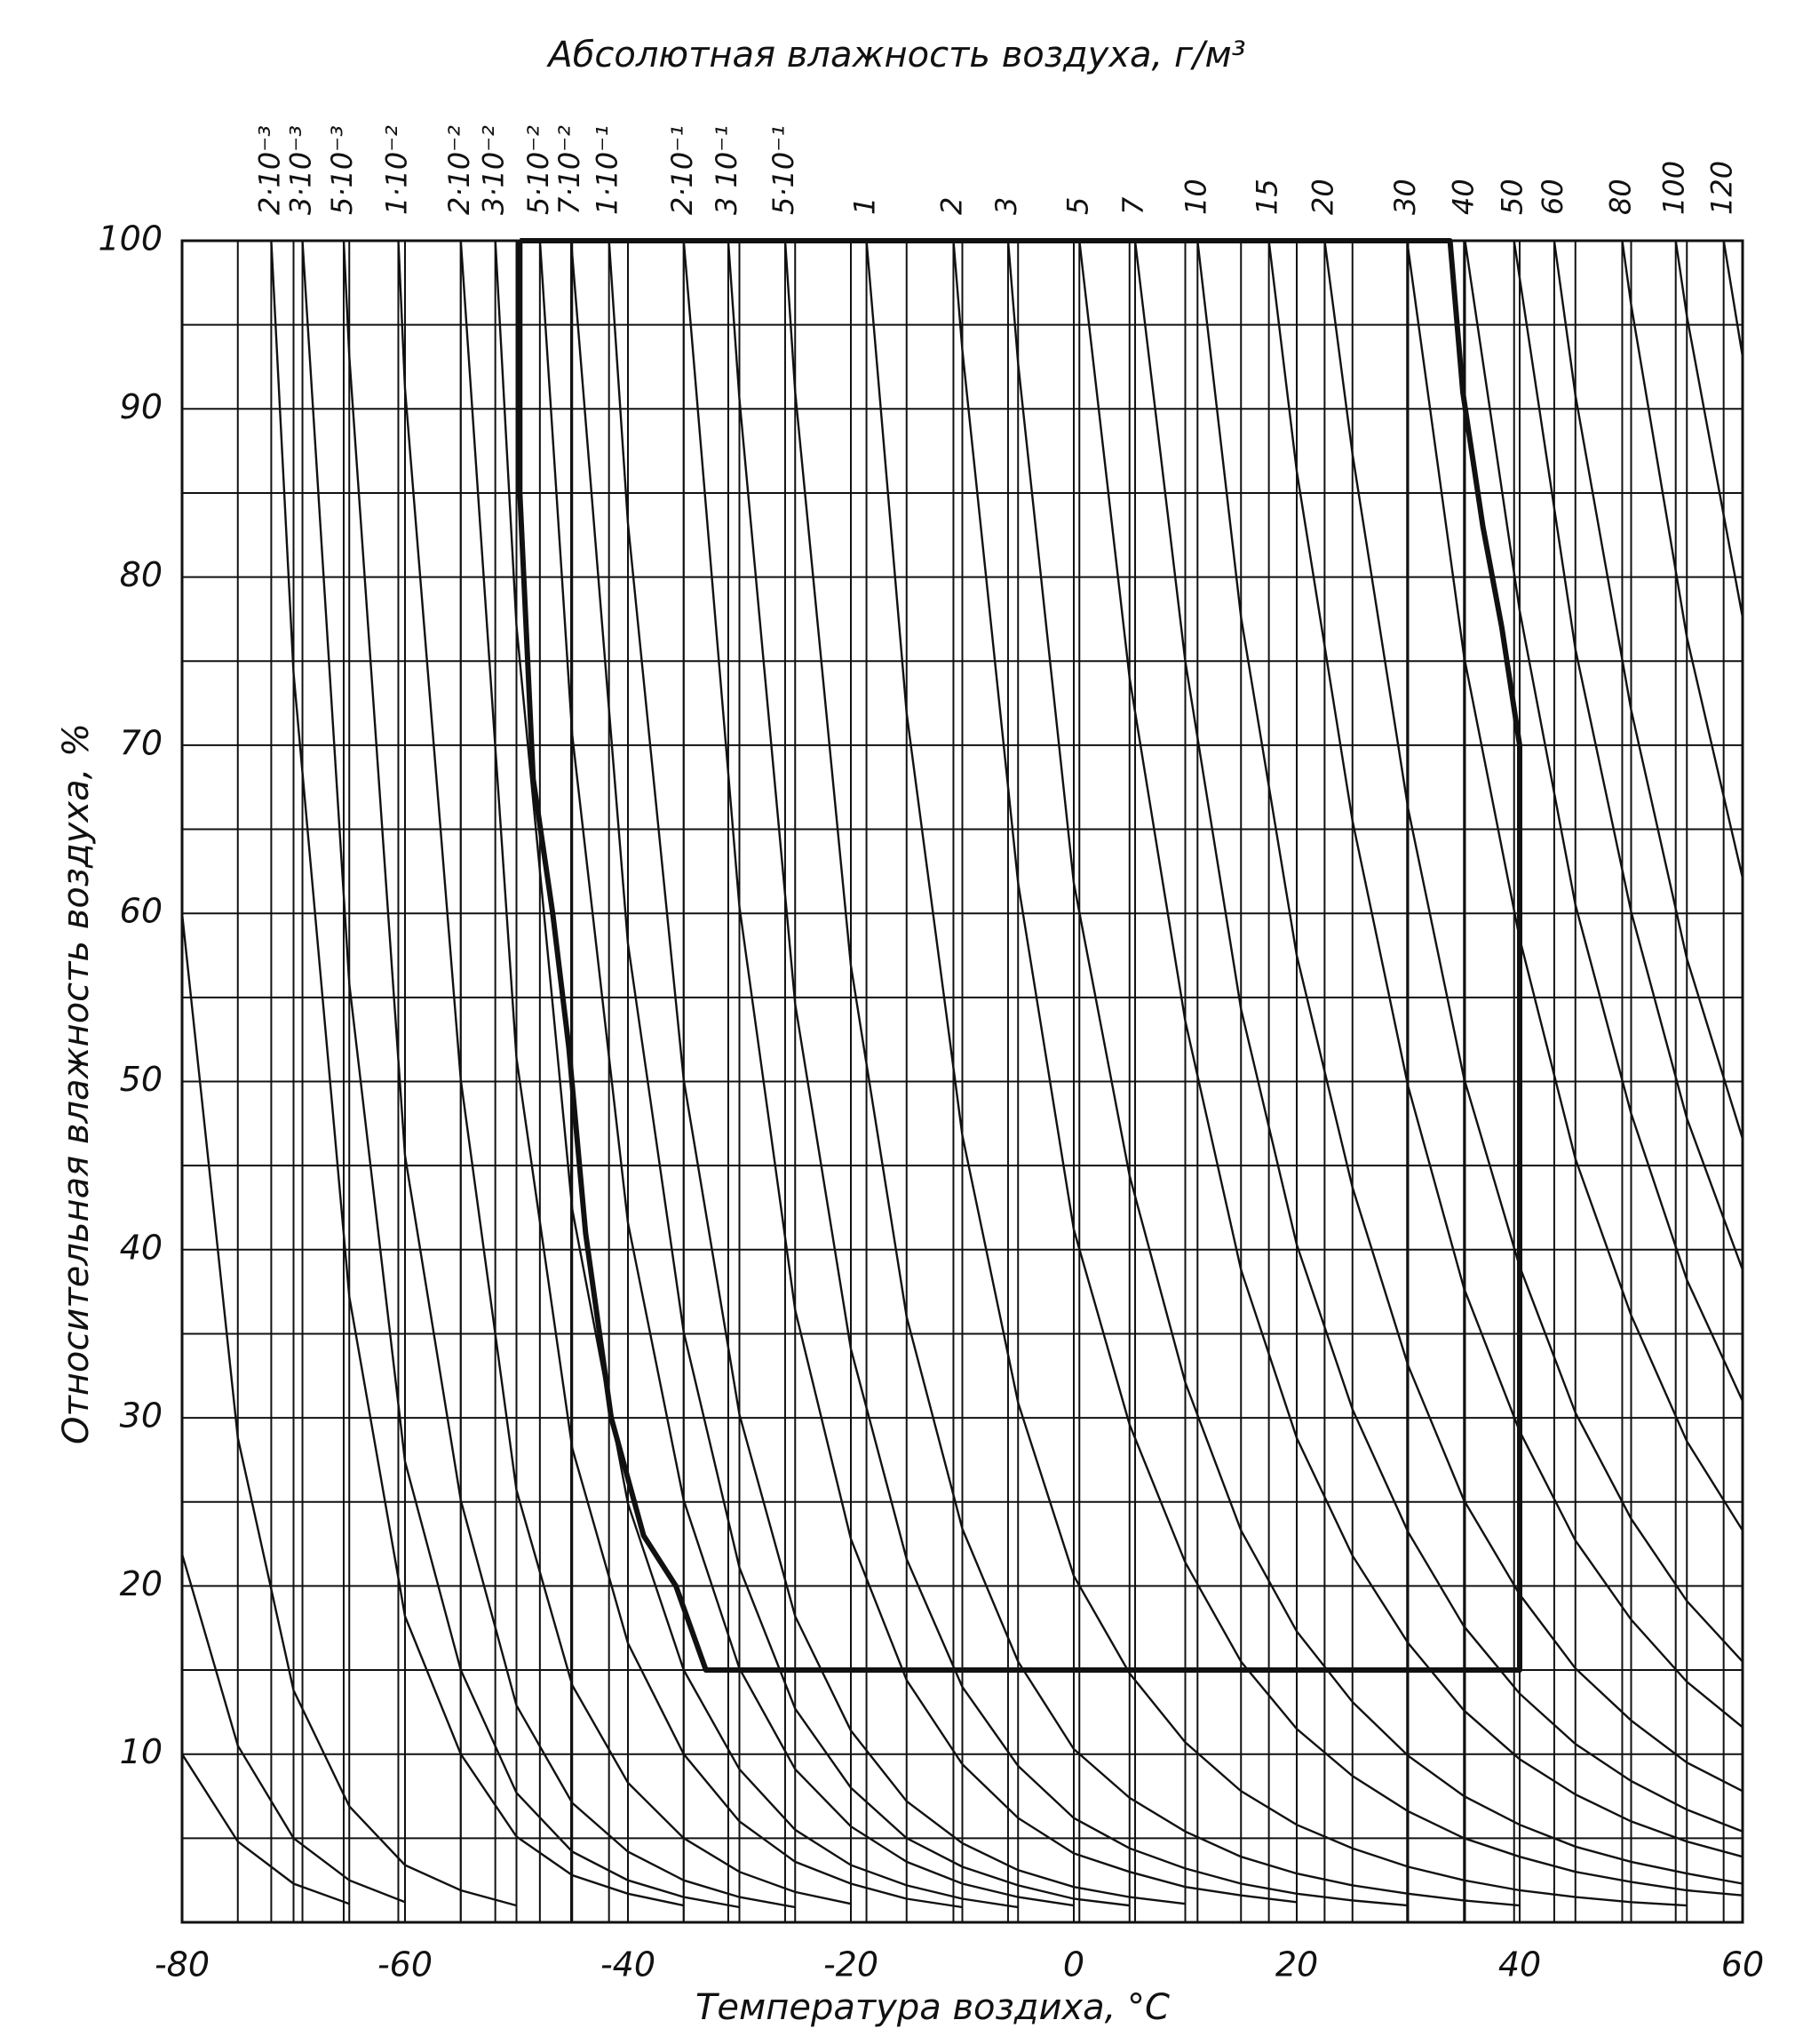 The width and height of the screenshot is (1795, 2044). What do you see at coordinates (141, 1583) in the screenshot?
I see `y-tick-label: 20` at bounding box center [141, 1583].